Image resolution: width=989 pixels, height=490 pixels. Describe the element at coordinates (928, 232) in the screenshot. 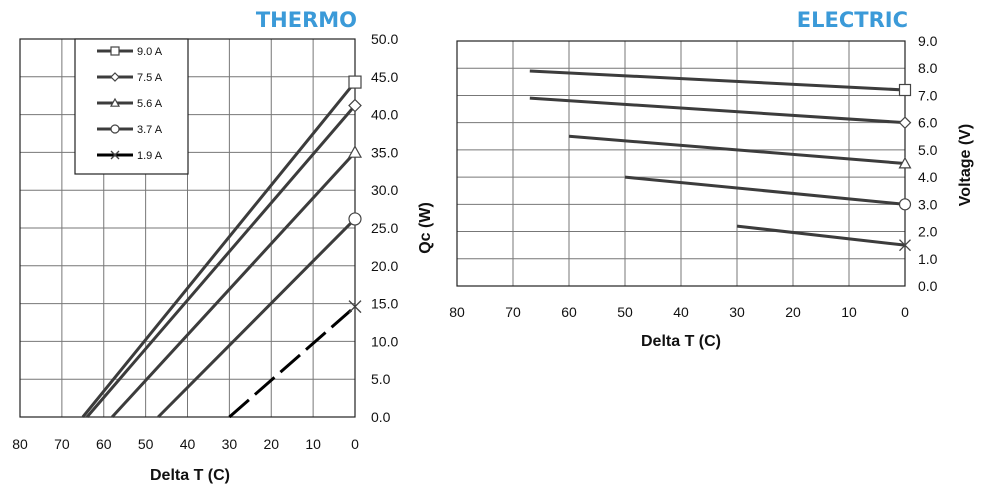

I see `electric-y-tick-label: 2.0` at that location.